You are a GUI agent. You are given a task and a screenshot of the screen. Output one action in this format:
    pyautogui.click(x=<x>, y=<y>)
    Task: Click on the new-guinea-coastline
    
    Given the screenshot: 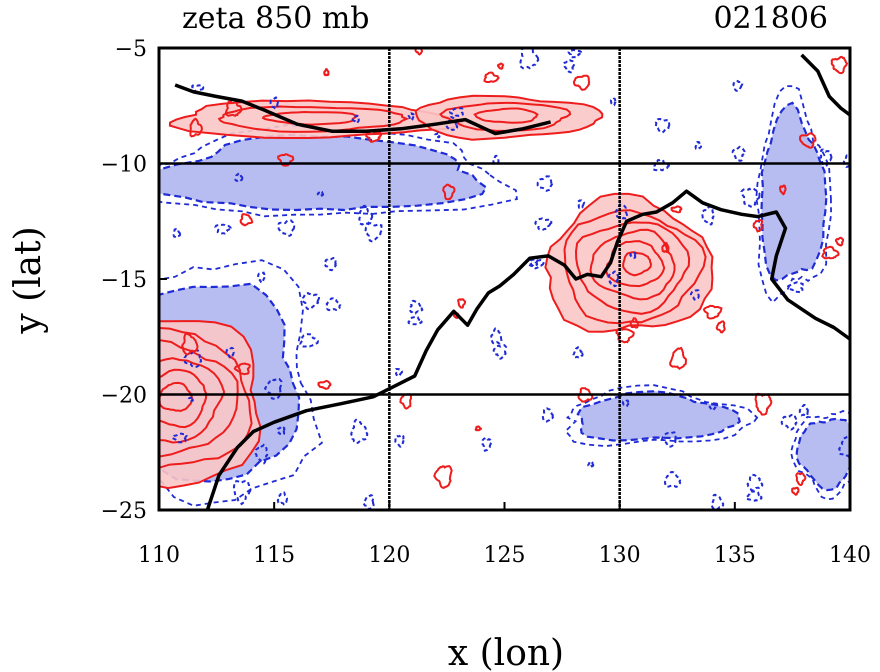 What is the action you would take?
    pyautogui.click(x=825, y=85)
    